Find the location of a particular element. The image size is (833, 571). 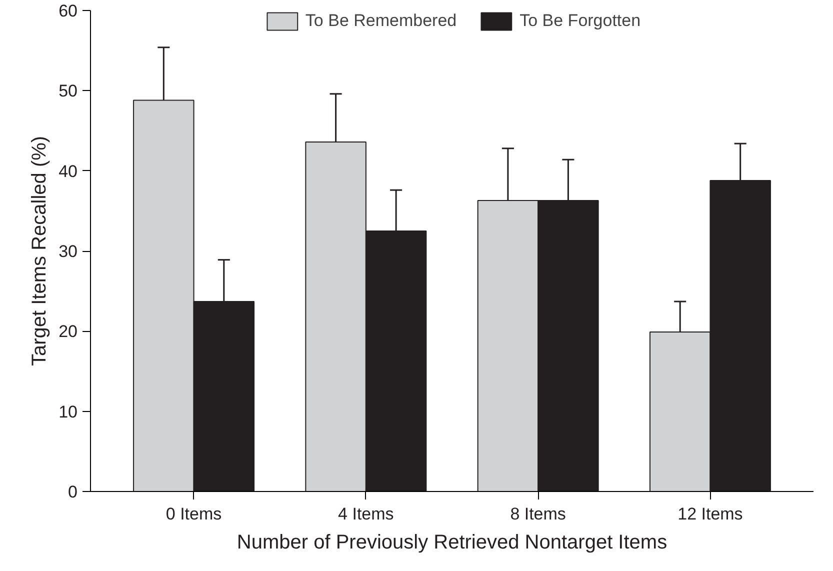

y-tick-label: 40 is located at coordinates (68, 171).